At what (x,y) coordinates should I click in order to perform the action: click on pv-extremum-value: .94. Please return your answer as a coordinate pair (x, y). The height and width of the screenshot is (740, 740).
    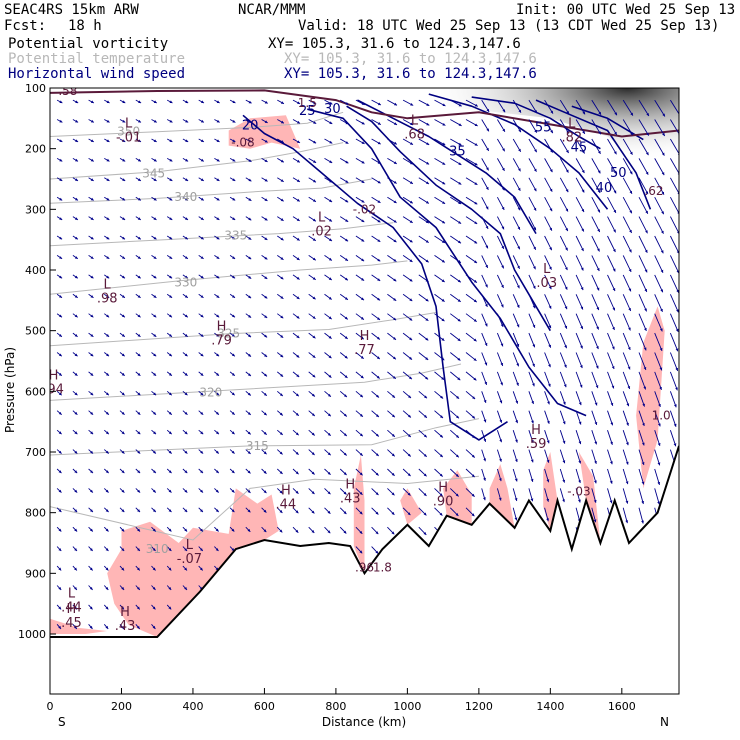
    Looking at the image, I should click on (53, 389).